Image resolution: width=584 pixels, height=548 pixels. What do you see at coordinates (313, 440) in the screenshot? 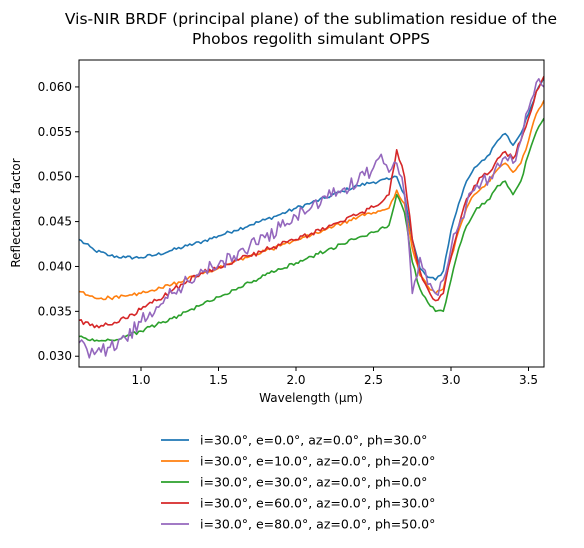
I see `legend-entry-label: i=30.0°, e=0.0°, az=0.0°, ph=30.0°` at bounding box center [313, 440].